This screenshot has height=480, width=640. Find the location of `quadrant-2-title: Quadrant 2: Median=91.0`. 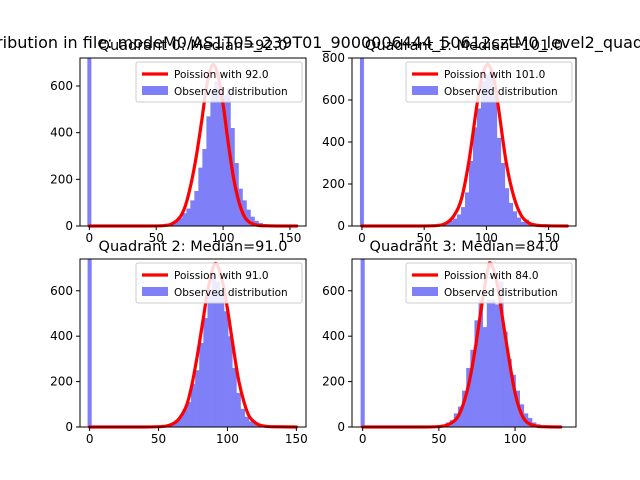

quadrant-2-title: Quadrant 2: Median=91.0 is located at coordinates (193, 247).